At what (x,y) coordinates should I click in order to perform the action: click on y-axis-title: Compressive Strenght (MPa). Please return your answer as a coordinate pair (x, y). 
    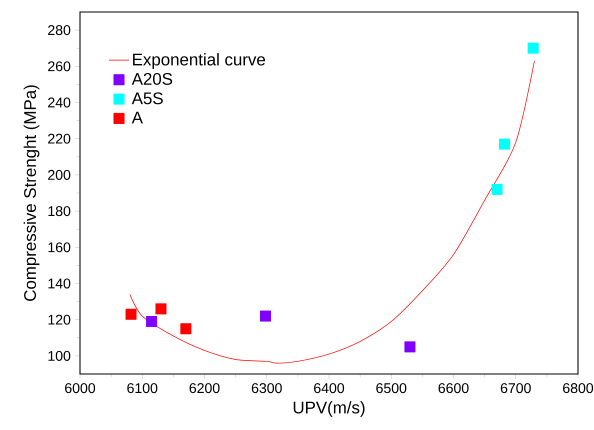
    Looking at the image, I should click on (32, 193).